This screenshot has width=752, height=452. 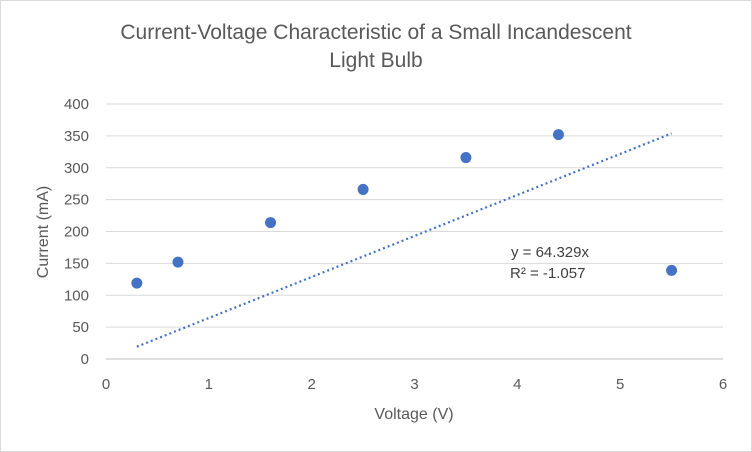 I want to click on y-tick-label: 350, so click(x=76, y=136).